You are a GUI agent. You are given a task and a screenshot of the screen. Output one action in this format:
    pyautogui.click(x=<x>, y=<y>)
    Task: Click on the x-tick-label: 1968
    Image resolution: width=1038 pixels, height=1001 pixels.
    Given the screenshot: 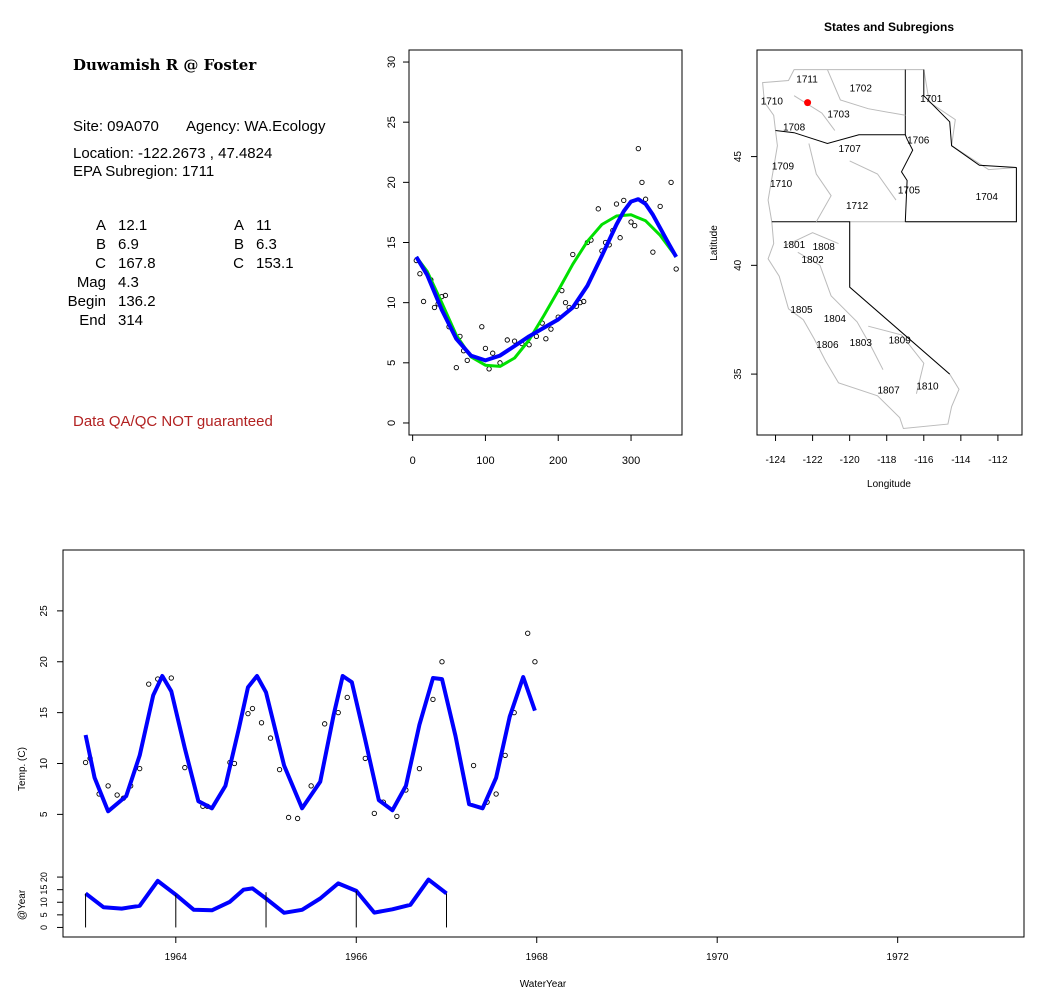 What is the action you would take?
    pyautogui.click(x=537, y=957)
    